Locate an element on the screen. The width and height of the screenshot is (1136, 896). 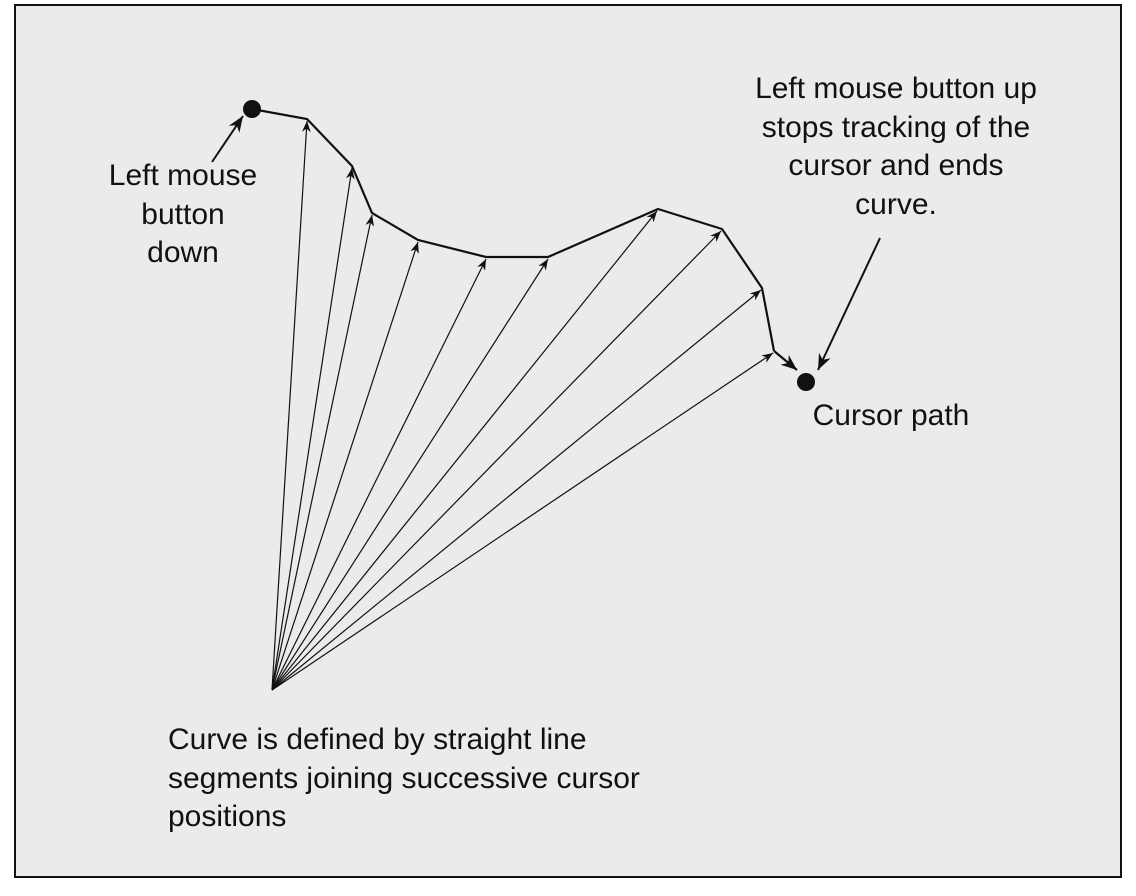
label-line: cursor and ends is located at coordinates (895, 165).